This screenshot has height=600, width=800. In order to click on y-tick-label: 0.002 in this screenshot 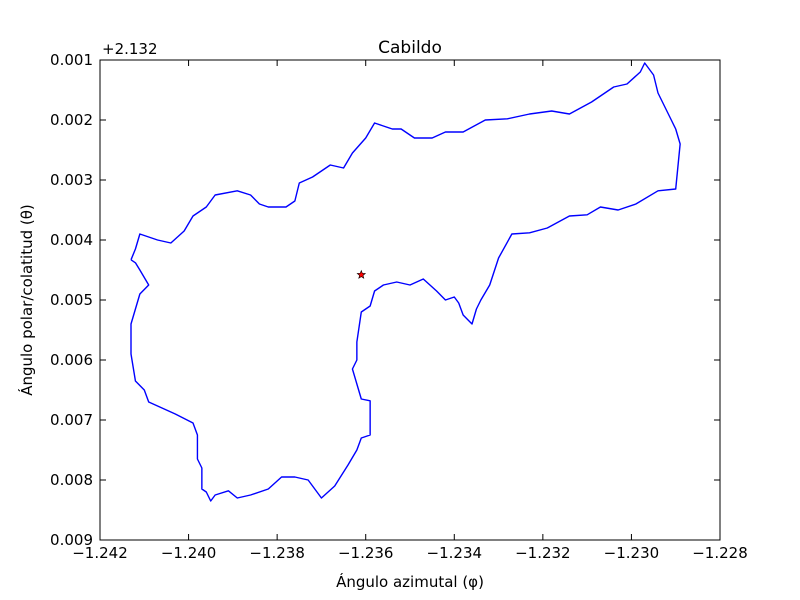, I will do `click(71, 120)`.